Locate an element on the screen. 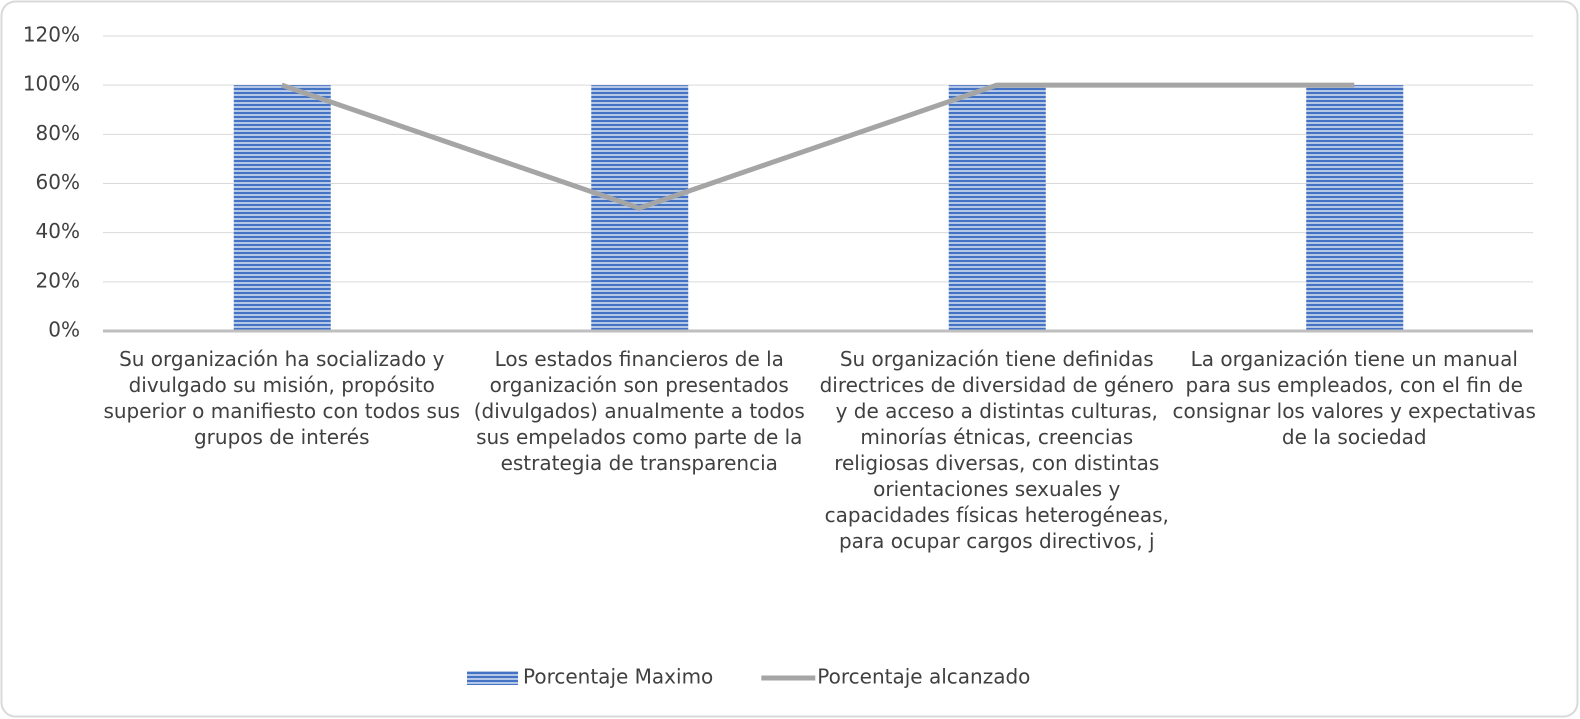 The width and height of the screenshot is (1580, 719). legend-label: Porcentaje alcanzado is located at coordinates (923, 677).